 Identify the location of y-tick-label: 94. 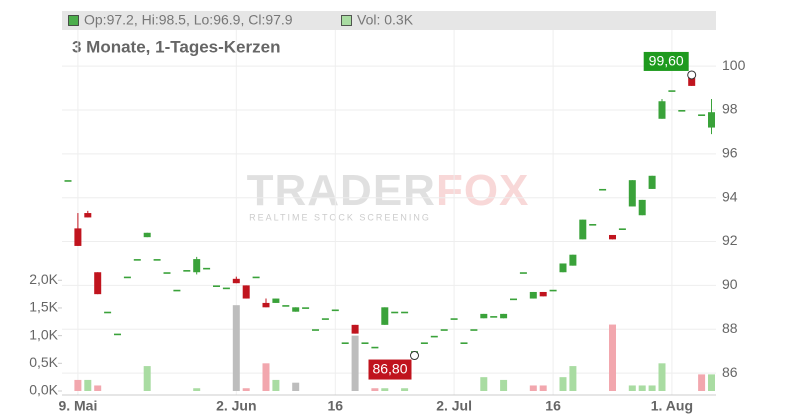
(730, 196).